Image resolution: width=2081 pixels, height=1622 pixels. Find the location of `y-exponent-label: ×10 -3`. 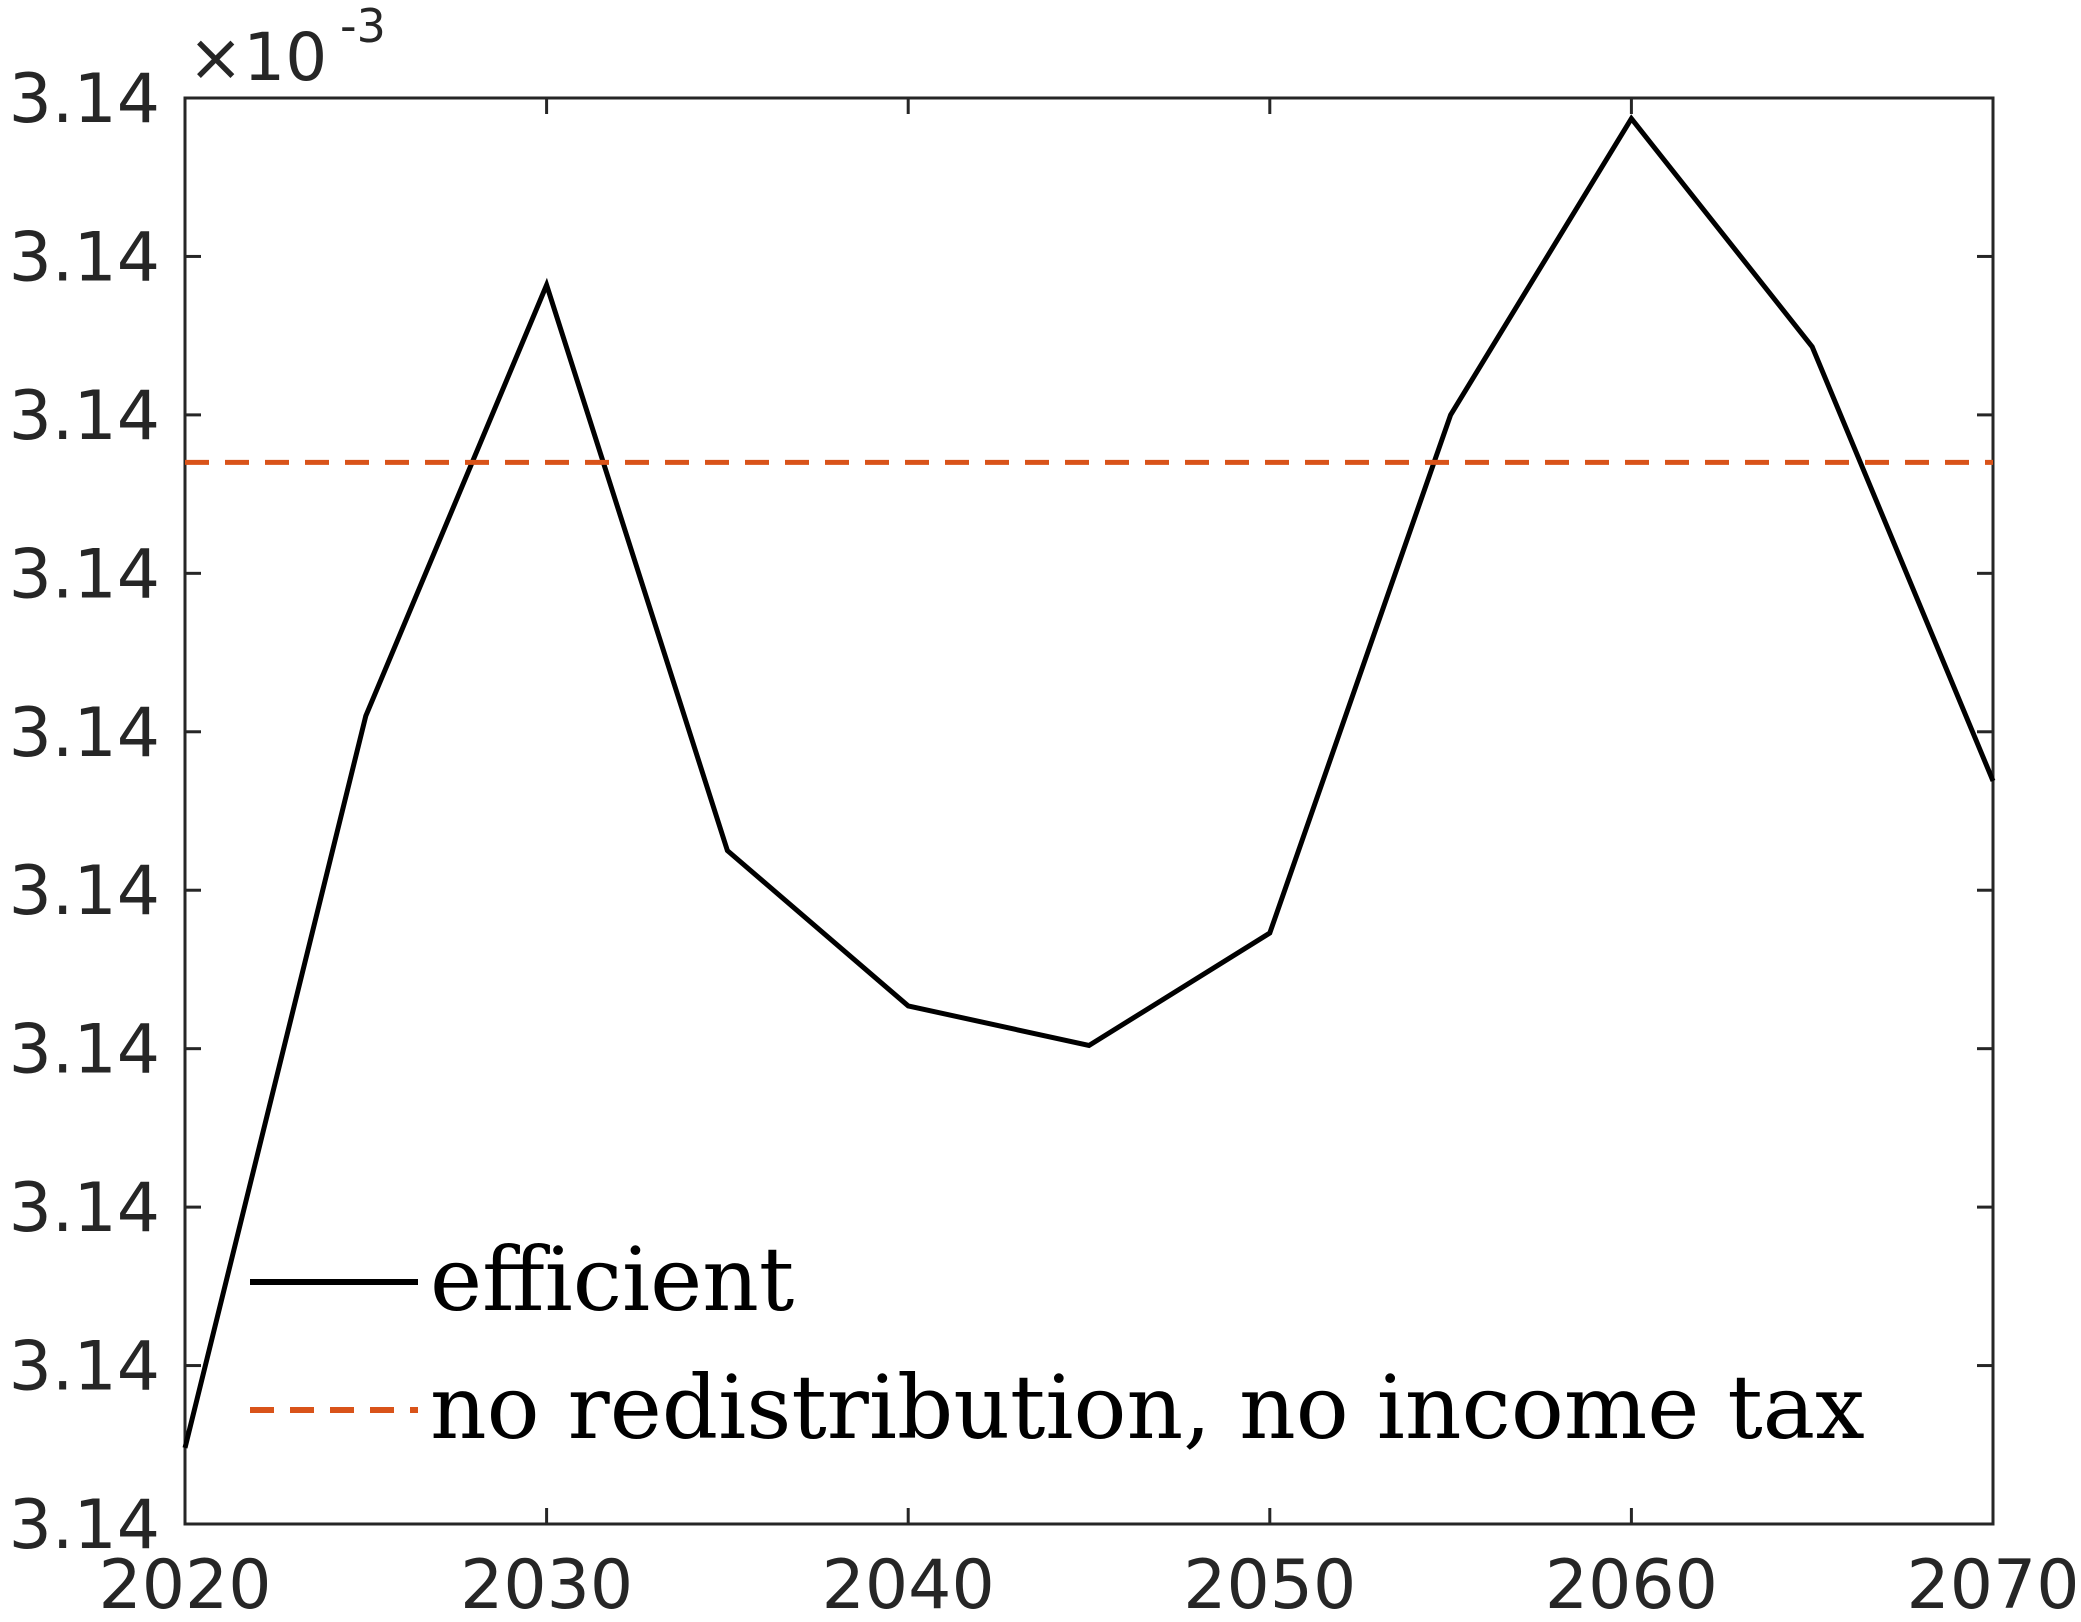

y-exponent-label: ×10 -3 is located at coordinates (287, 48).